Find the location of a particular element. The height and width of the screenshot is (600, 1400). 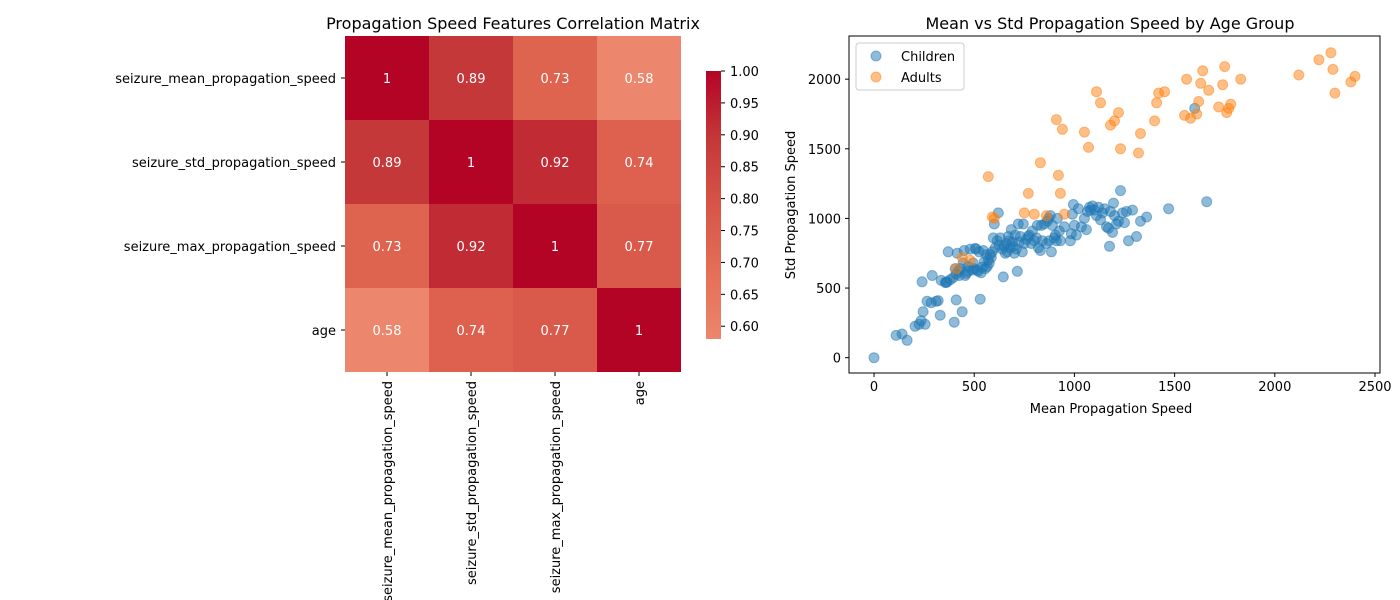

legend-label-adults: Adults is located at coordinates (921, 78).